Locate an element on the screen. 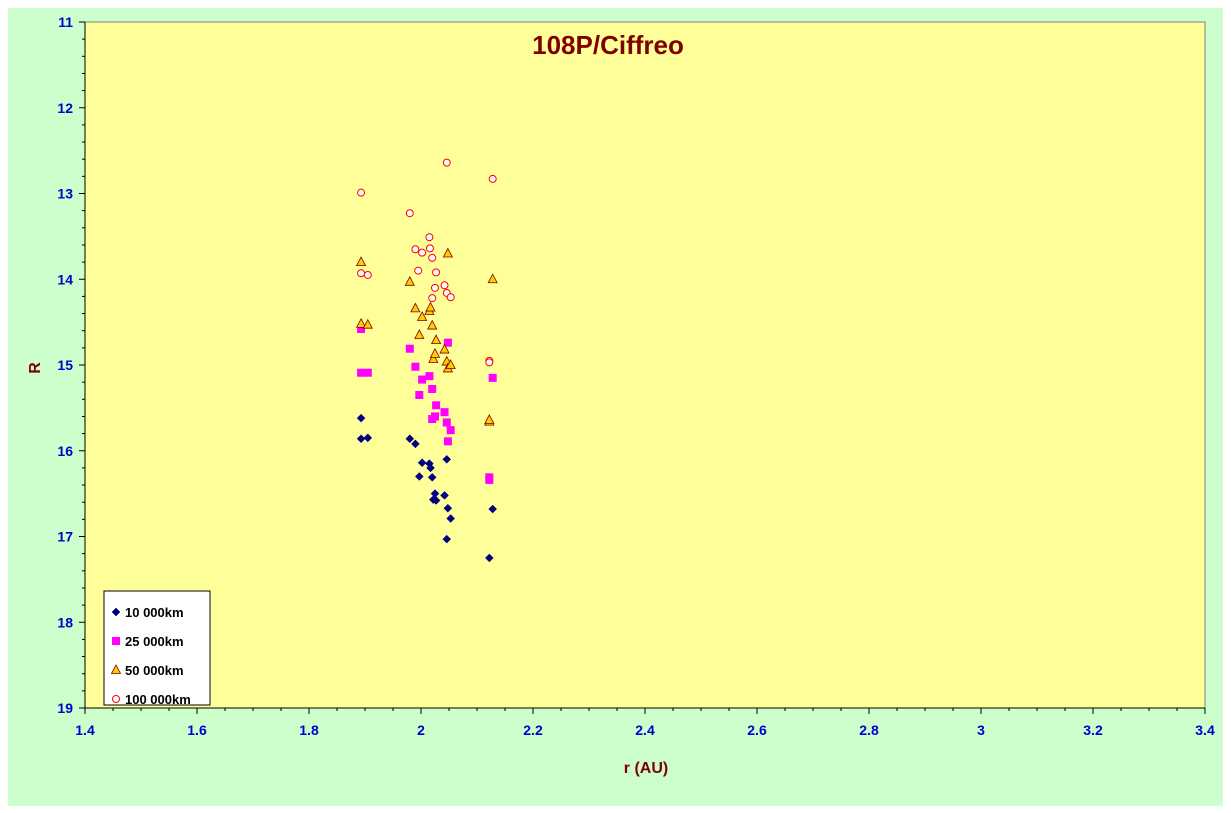 This screenshot has width=1231, height=813. legend-label: 50 000km is located at coordinates (154, 670).